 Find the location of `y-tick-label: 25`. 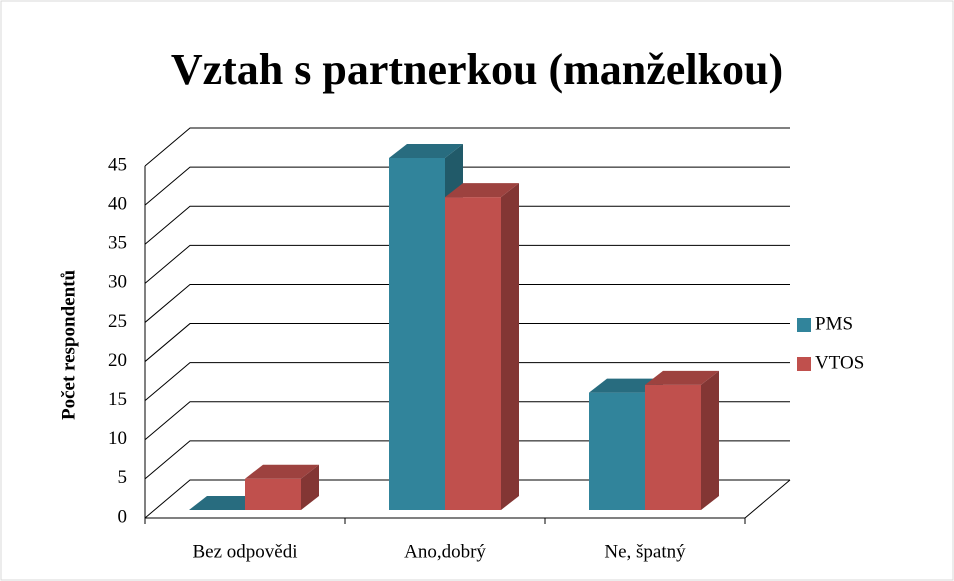

y-tick-label: 25 is located at coordinates (117, 321).